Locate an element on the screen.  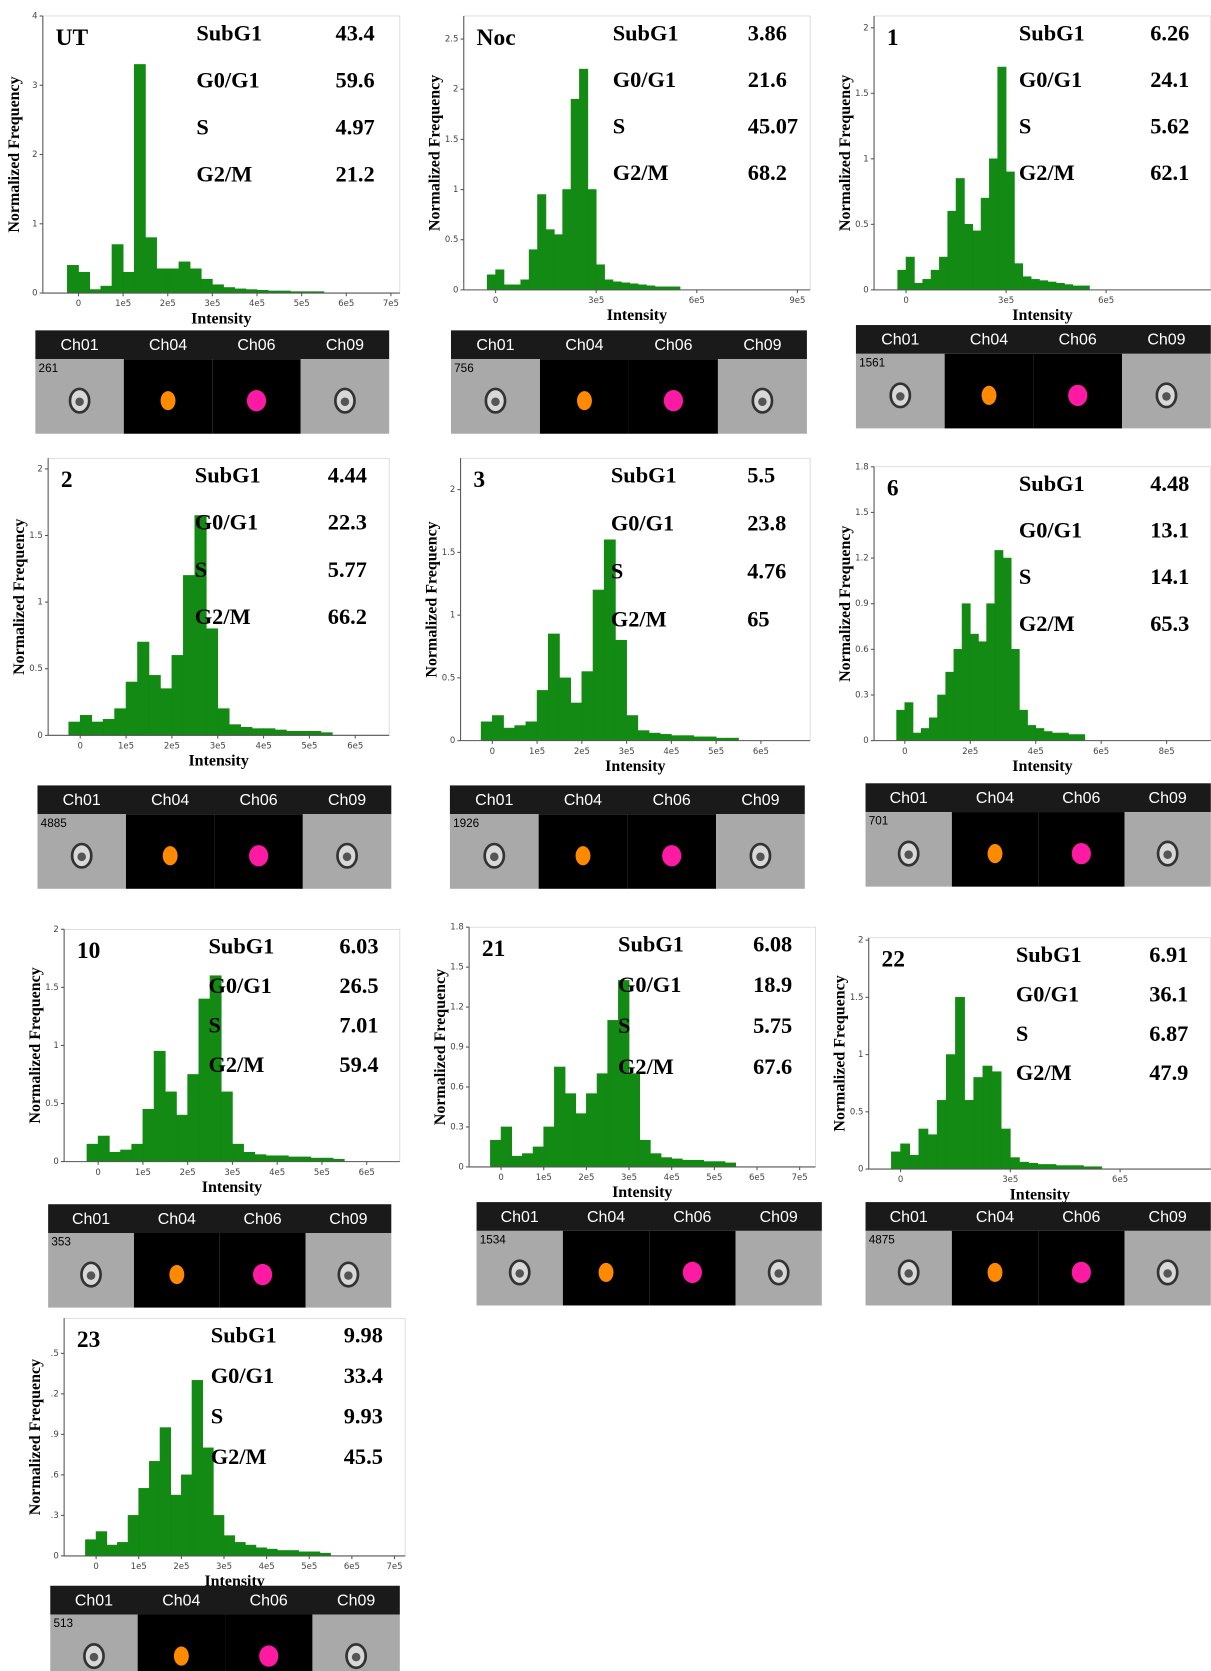
x-tick-label: 3e5 is located at coordinates (232, 1173).